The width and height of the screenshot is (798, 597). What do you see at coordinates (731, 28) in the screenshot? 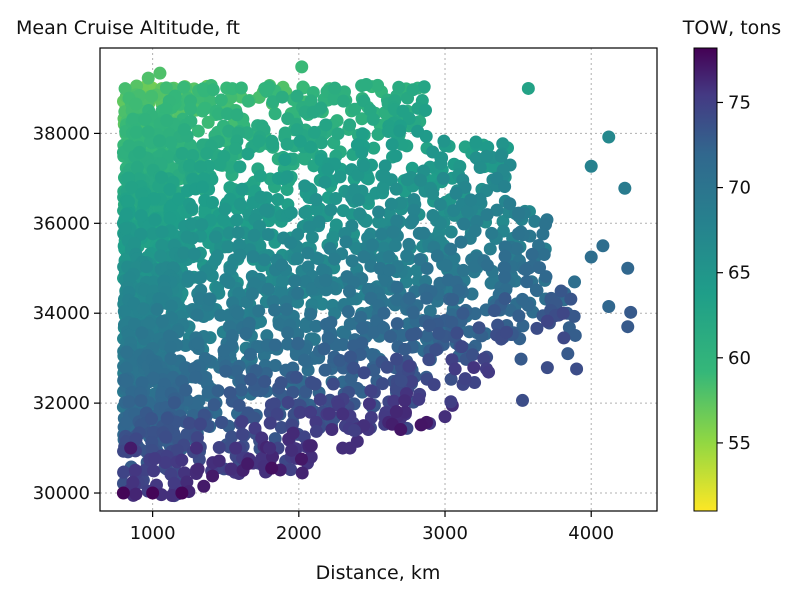
I see `colorbar-label: TOW, tons` at bounding box center [731, 28].